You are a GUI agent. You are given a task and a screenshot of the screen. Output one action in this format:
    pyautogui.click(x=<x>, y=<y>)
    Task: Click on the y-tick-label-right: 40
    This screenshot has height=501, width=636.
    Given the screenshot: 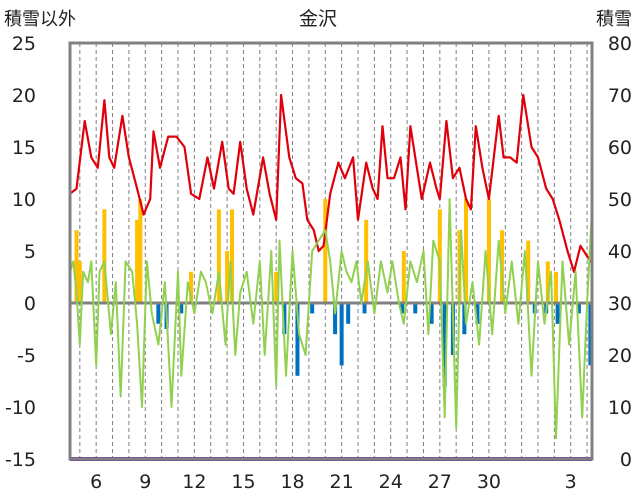 What is the action you would take?
    pyautogui.click(x=620, y=252)
    